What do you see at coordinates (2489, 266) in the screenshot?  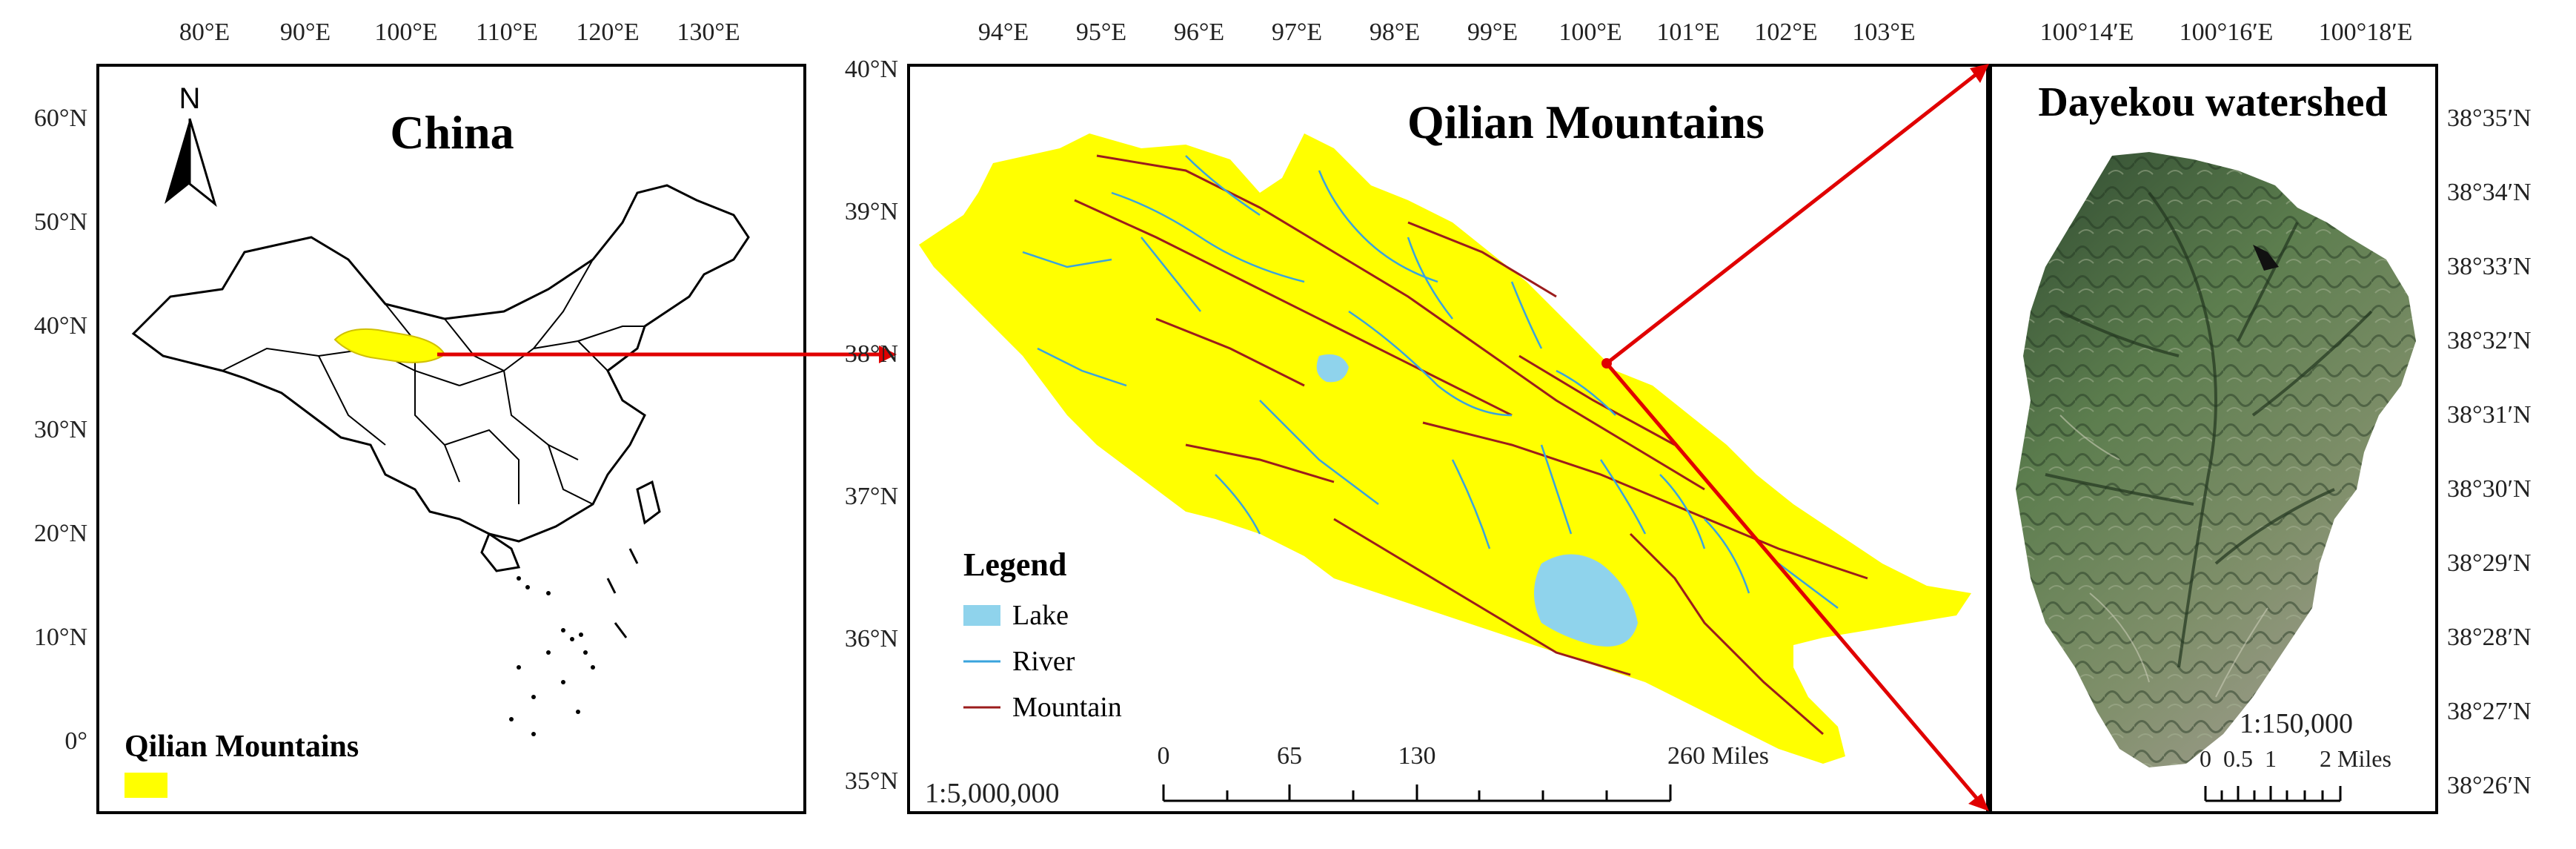 I see `lat-tick: 38°33′N` at bounding box center [2489, 266].